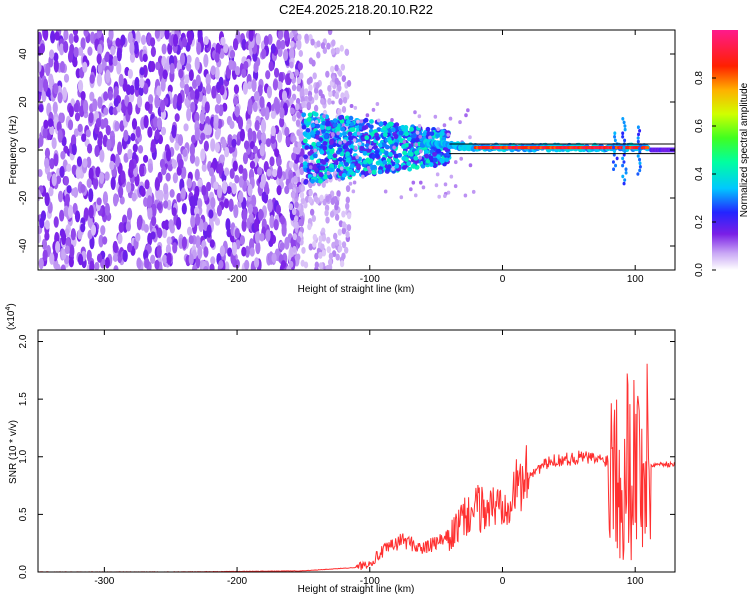  I want to click on colorbar-tick-label: 0.2, so click(699, 222).